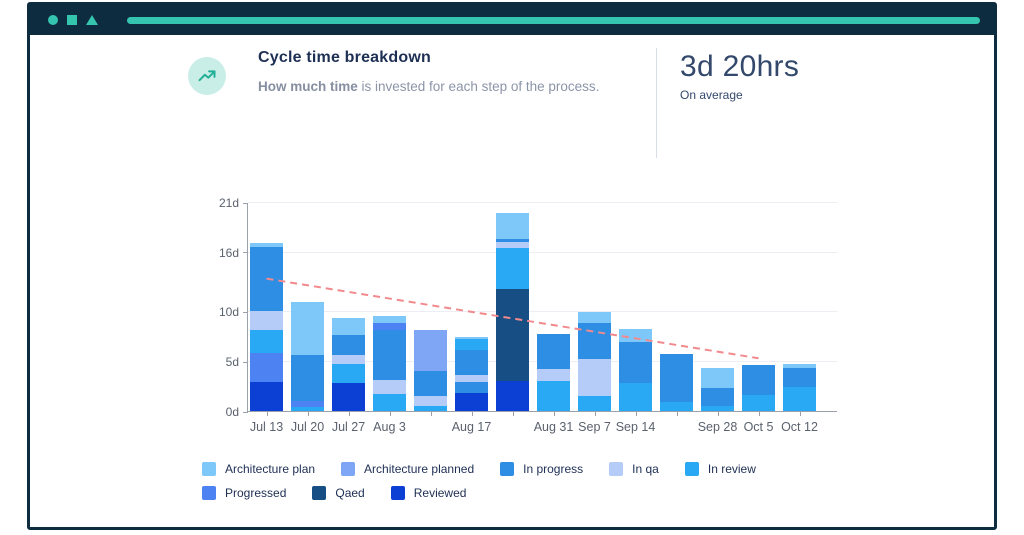  What do you see at coordinates (72, 20) in the screenshot?
I see `square-icon` at bounding box center [72, 20].